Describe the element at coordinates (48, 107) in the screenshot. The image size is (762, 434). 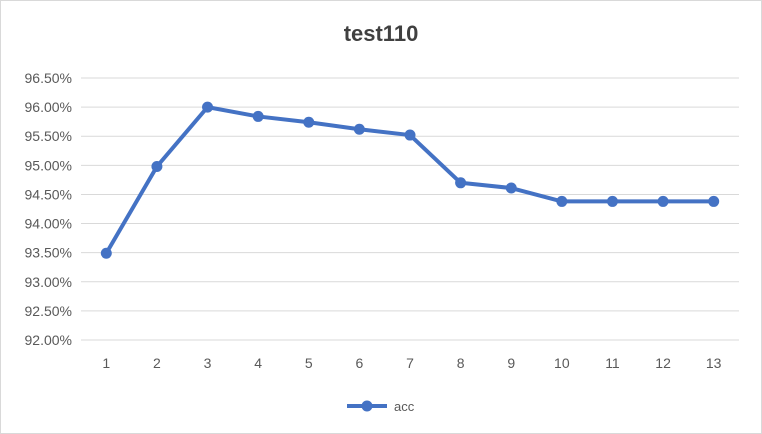
I see `y-tick-label: 96.00%` at that location.